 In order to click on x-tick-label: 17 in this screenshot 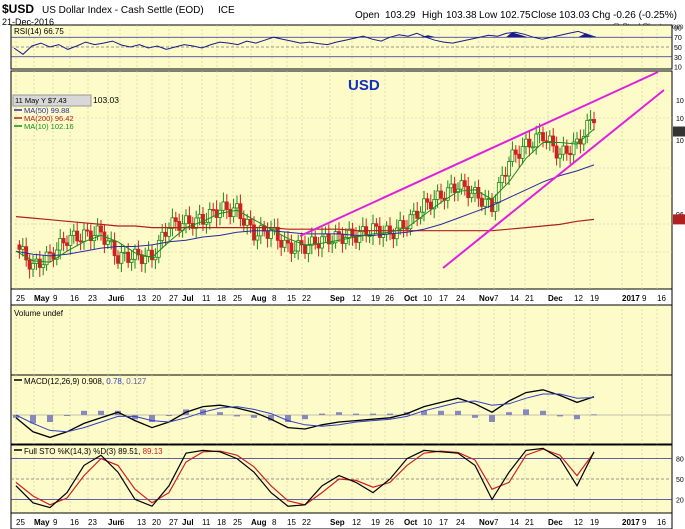, I will do `click(443, 298)`.